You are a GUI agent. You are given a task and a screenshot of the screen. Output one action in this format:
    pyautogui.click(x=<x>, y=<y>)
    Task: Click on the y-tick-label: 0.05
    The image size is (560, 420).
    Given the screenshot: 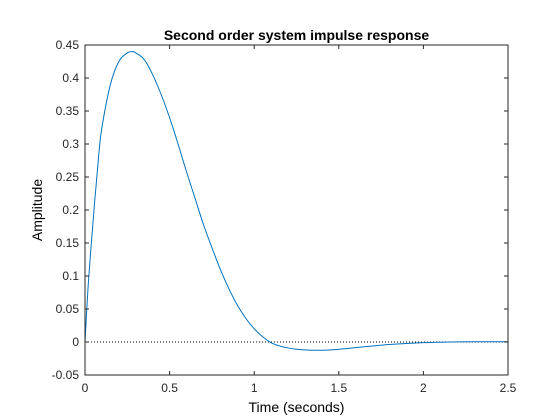 What is the action you would take?
    pyautogui.click(x=68, y=309)
    